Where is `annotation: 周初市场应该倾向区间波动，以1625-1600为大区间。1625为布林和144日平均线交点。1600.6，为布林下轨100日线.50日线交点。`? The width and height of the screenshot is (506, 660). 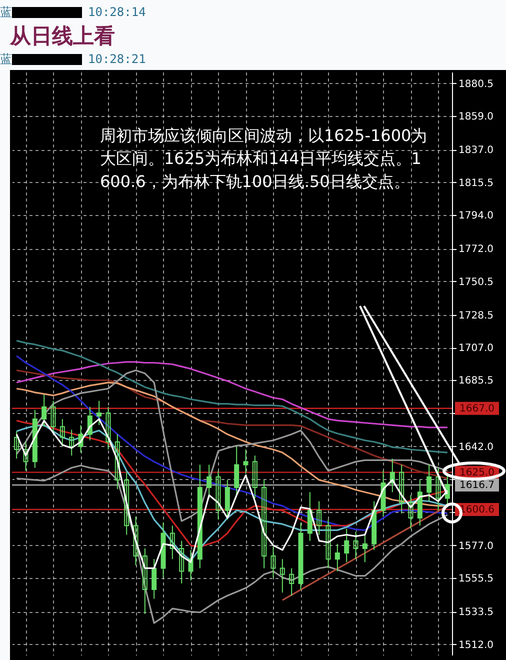
annotation: 周初市场应该倾向区间波动，以1625-1600为大区间。1625为布林和144日平均线交点。1600.6，为布林下轨100日线.50日线交点。 is located at coordinates (264, 158).